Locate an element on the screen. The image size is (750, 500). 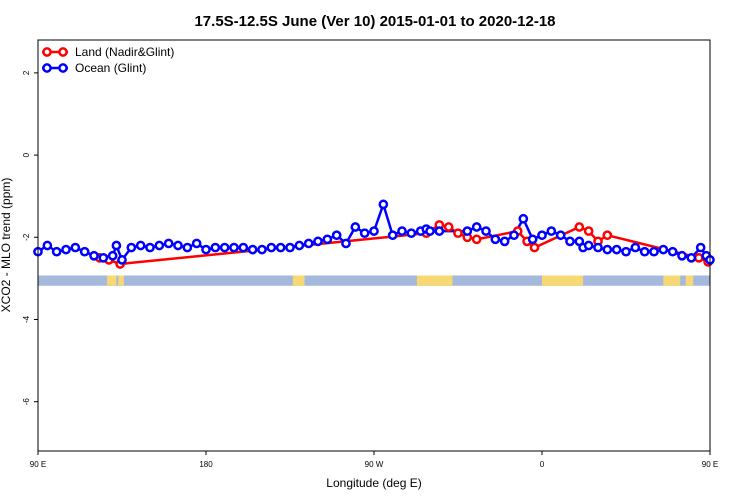
legend: Land (Nadir&Glint) Ocean (Glint) is located at coordinates (108, 60).